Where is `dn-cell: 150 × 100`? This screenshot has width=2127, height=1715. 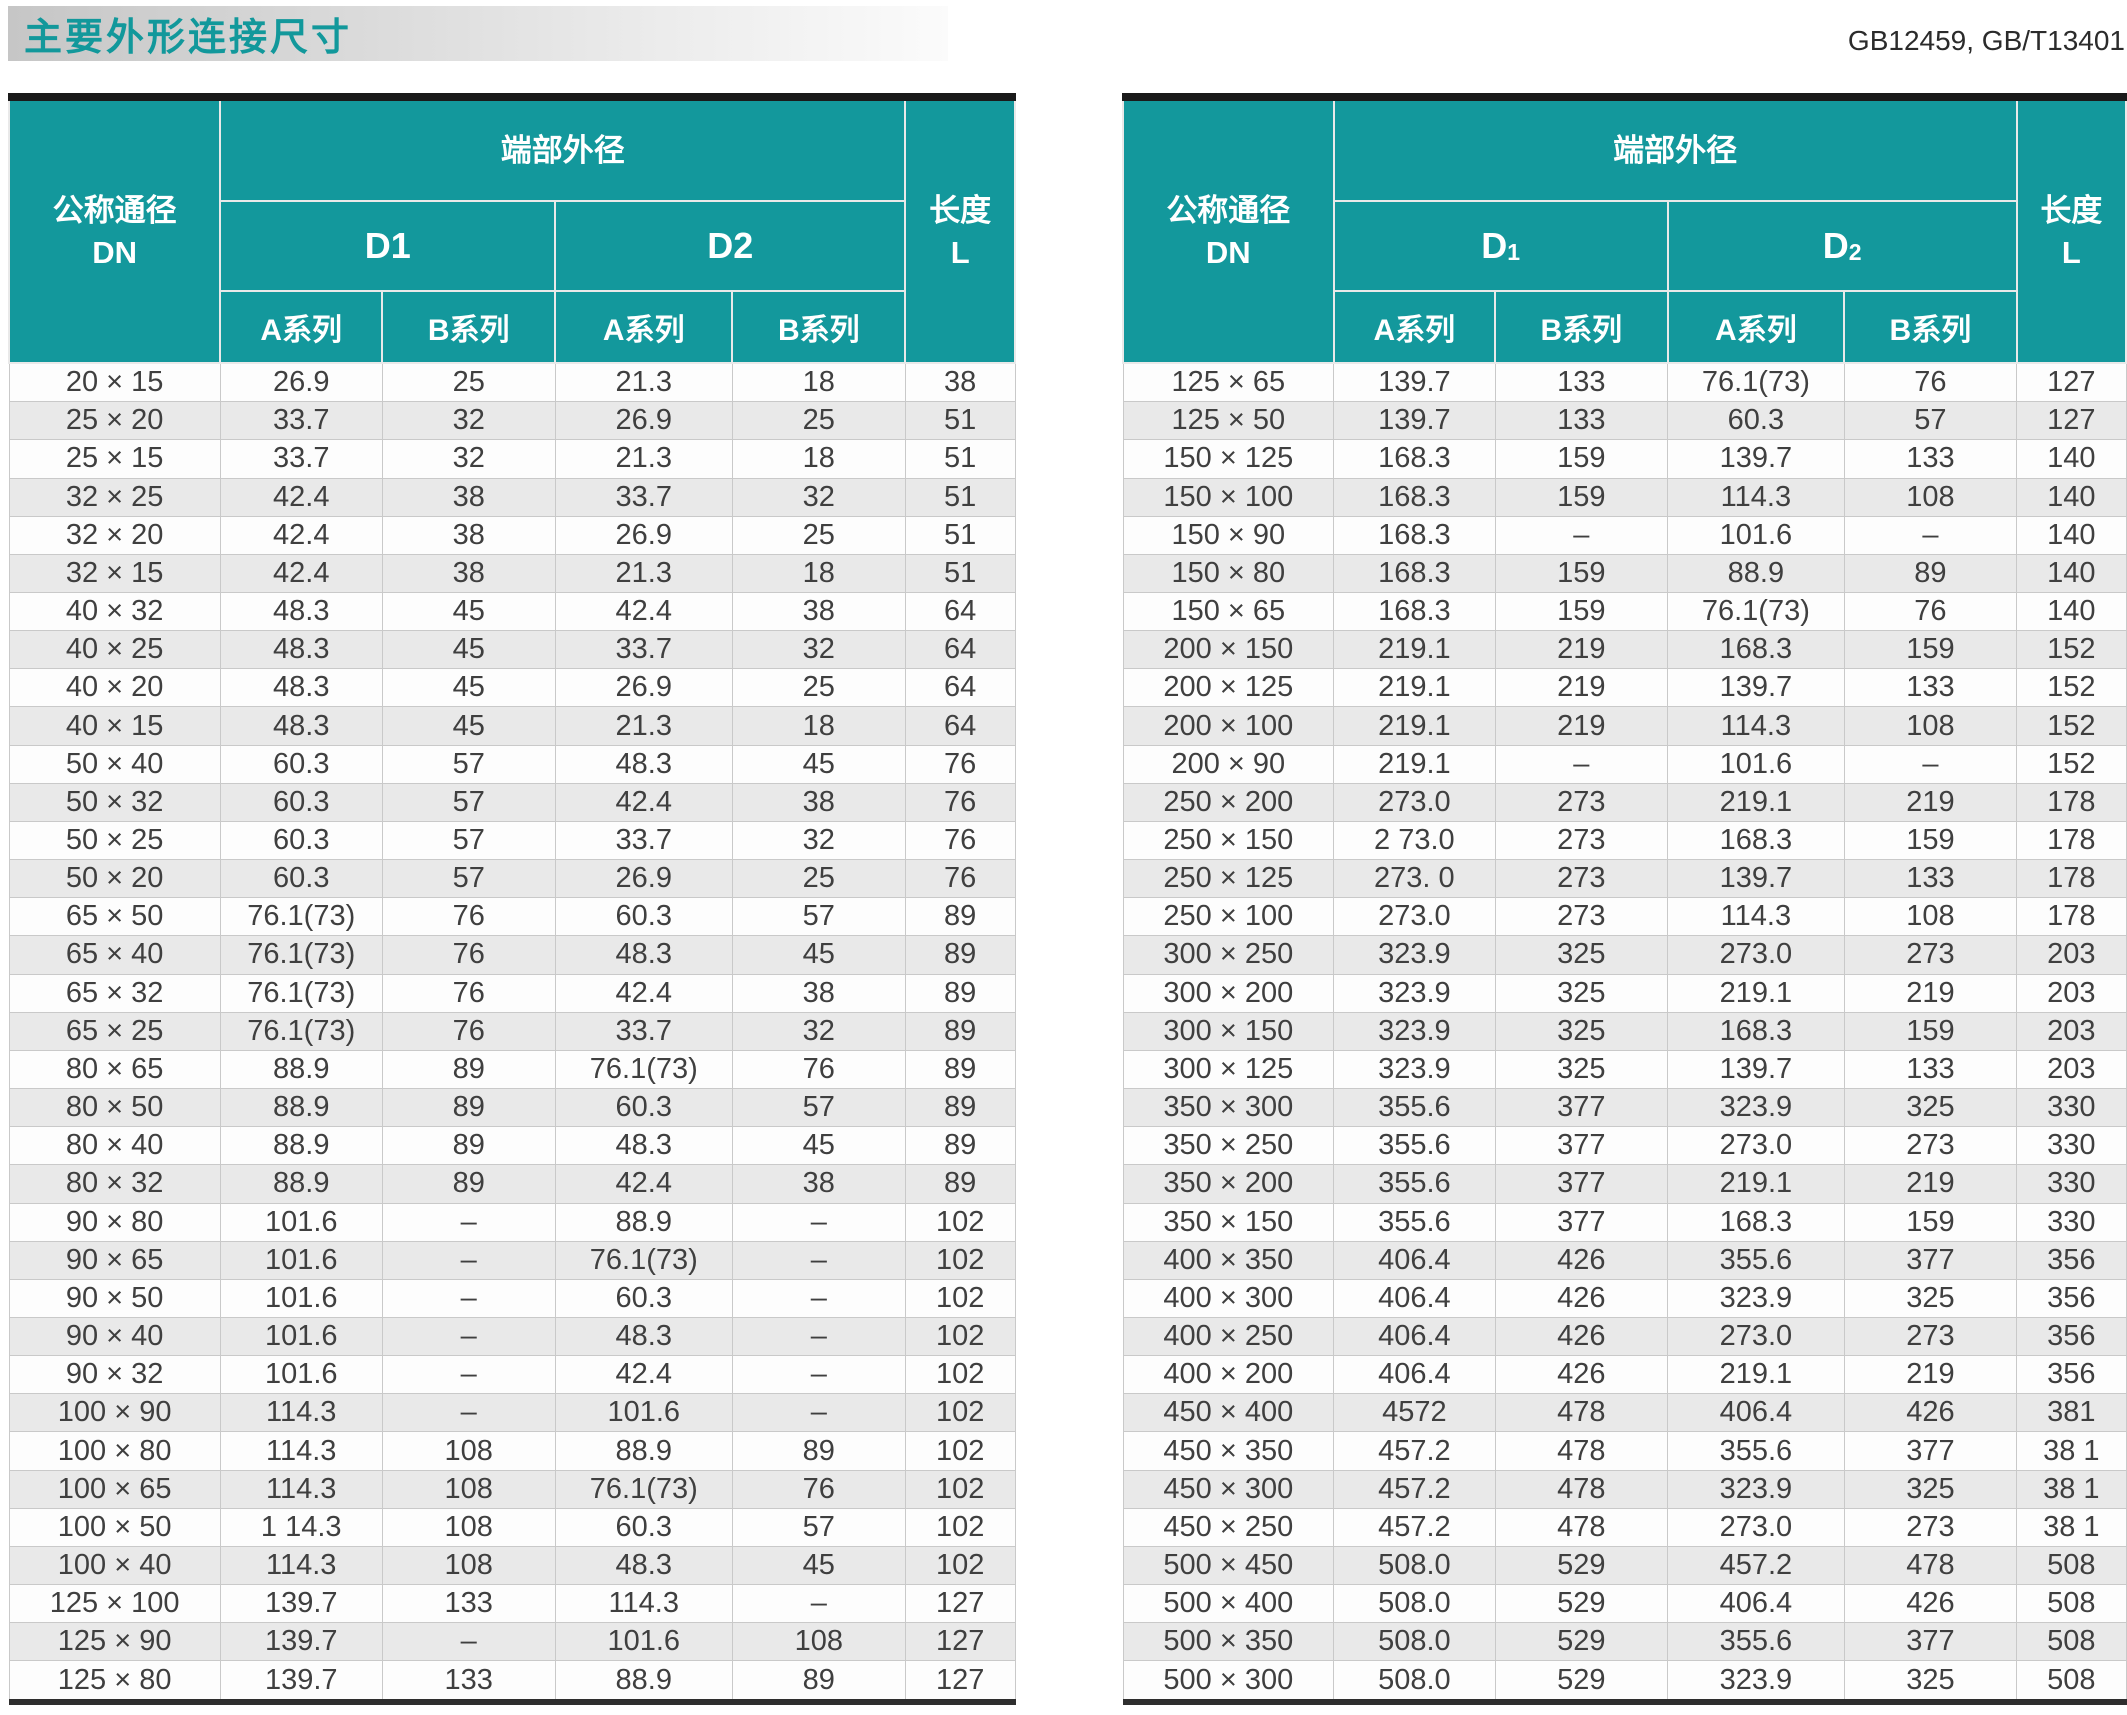
dn-cell: 150 × 100 is located at coordinates (1228, 497).